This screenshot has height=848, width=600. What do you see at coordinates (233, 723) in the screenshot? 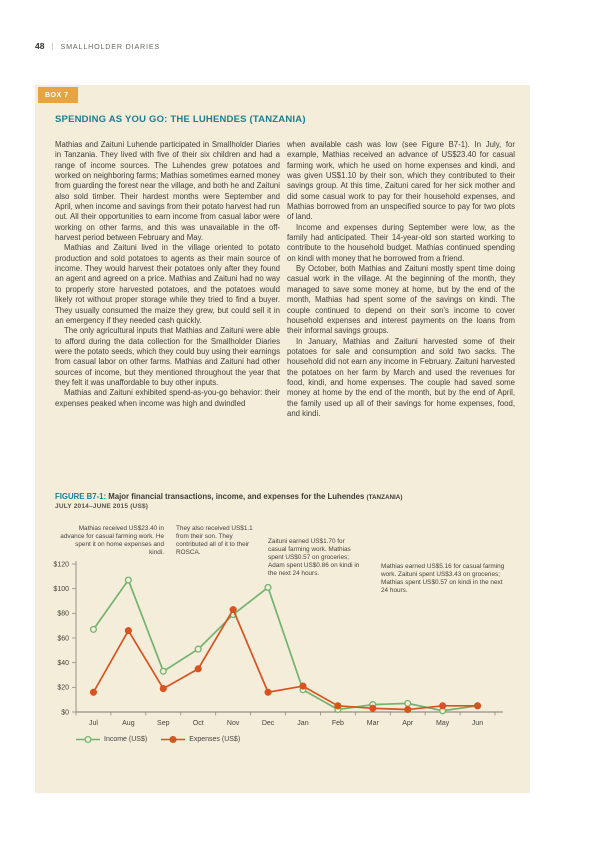
I see `svg-text: Nov` at bounding box center [233, 723].